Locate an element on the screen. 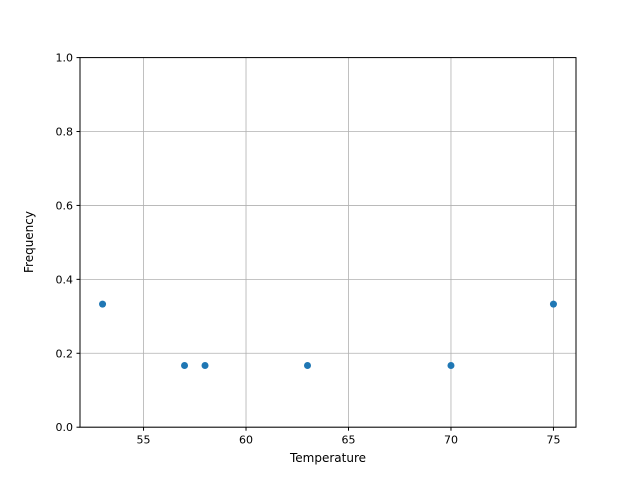 The height and width of the screenshot is (480, 640). y-tick-label: 1.0 is located at coordinates (65, 58).